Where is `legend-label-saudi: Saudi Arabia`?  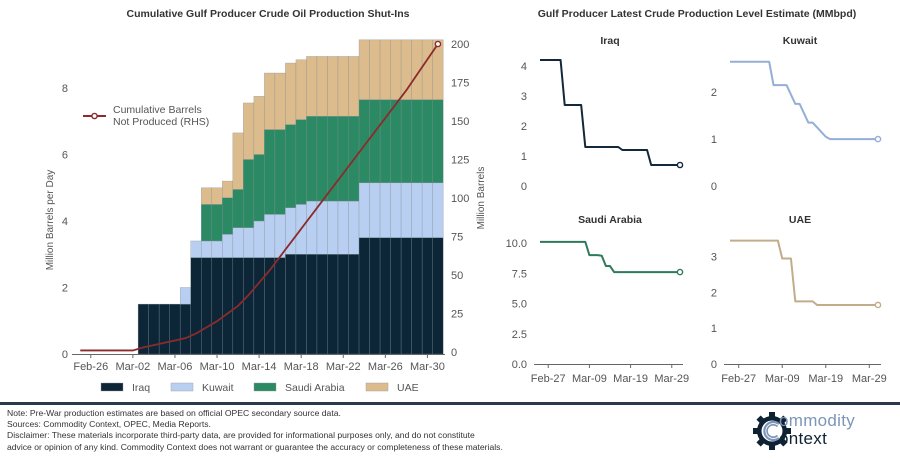
legend-label-saudi: Saudi Arabia is located at coordinates (315, 388).